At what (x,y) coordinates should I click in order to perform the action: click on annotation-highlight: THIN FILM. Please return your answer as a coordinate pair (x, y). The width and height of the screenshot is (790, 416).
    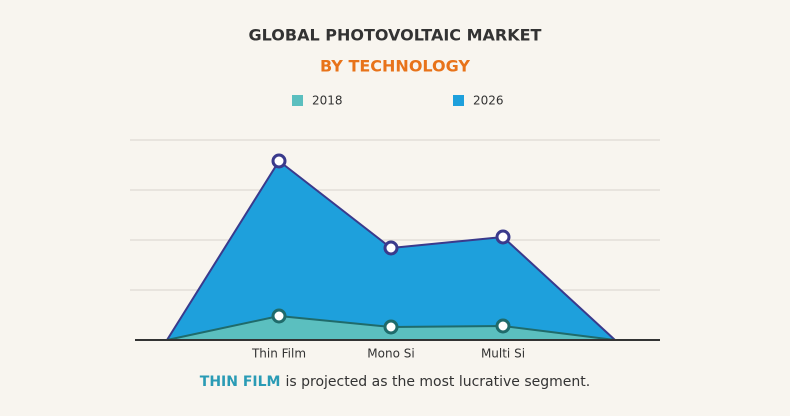
    Looking at the image, I should click on (240, 382).